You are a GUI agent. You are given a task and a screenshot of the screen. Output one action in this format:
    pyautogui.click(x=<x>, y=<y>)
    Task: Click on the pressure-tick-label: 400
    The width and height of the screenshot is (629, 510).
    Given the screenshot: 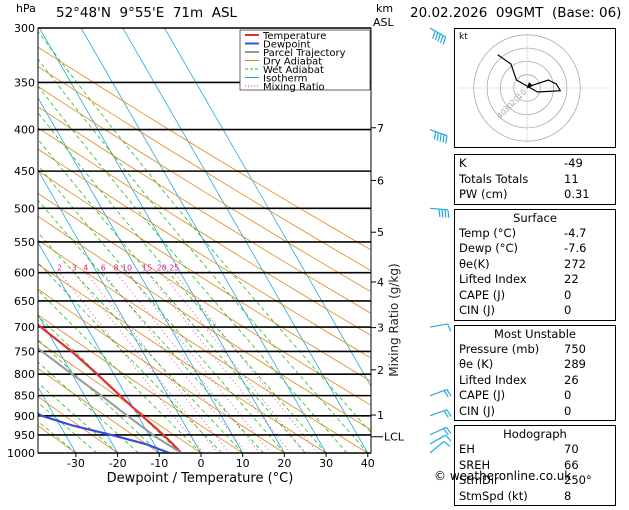 What is the action you would take?
    pyautogui.click(x=24, y=130)
    